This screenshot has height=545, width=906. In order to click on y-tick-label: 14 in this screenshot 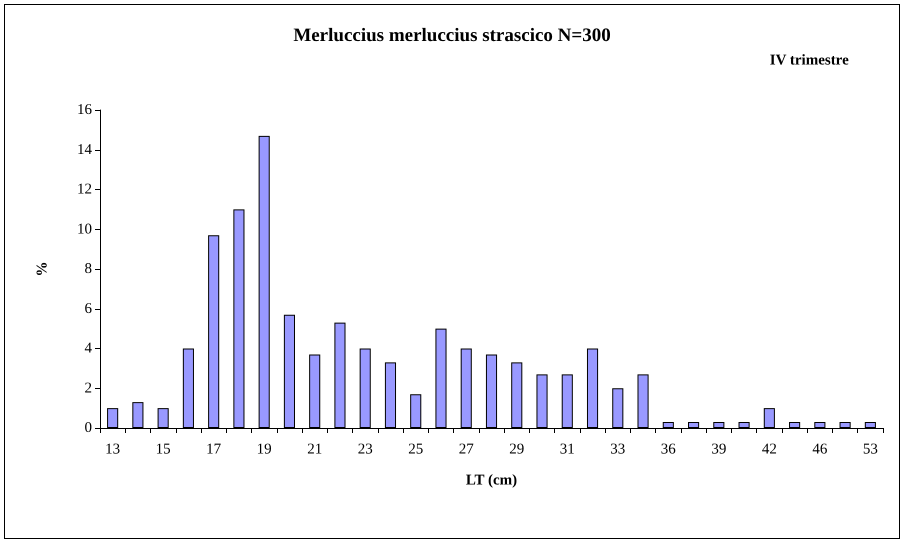, I will do `click(84, 150)`.